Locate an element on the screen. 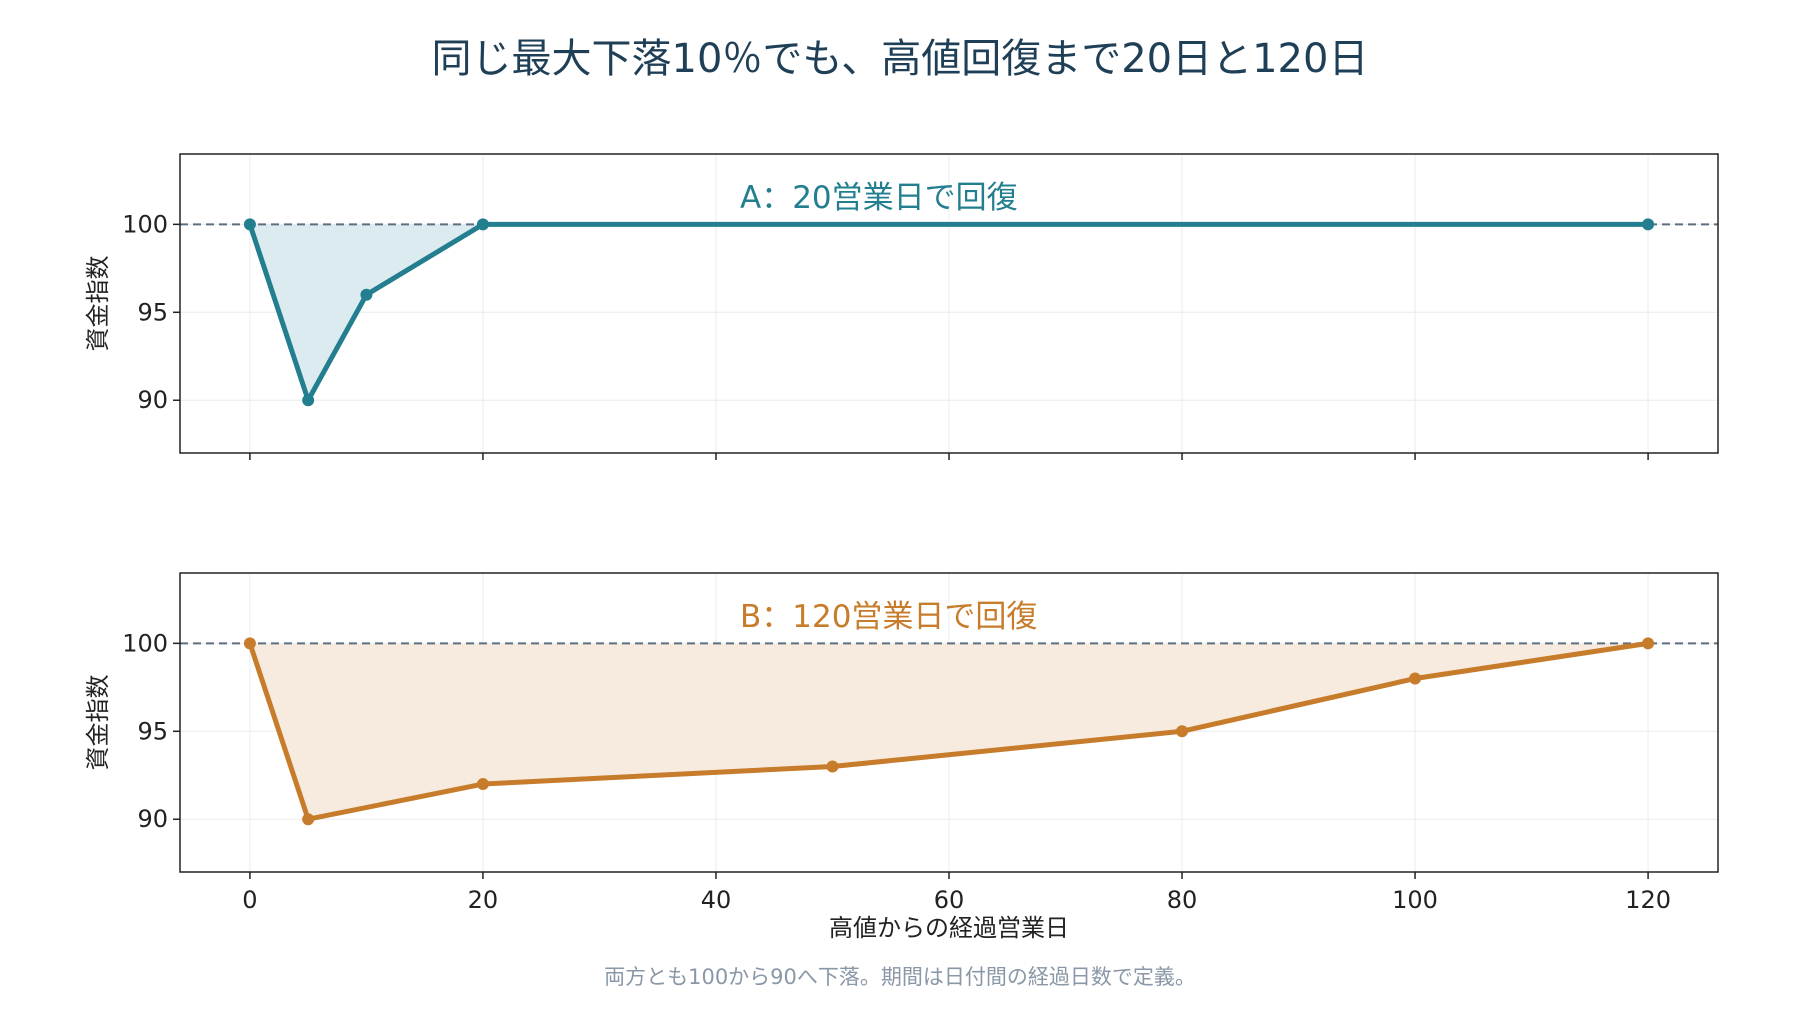 The height and width of the screenshot is (1020, 1800). chart-title: 同じ最大下落10％でも、高値回復まで20日と120日 is located at coordinates (900, 59).